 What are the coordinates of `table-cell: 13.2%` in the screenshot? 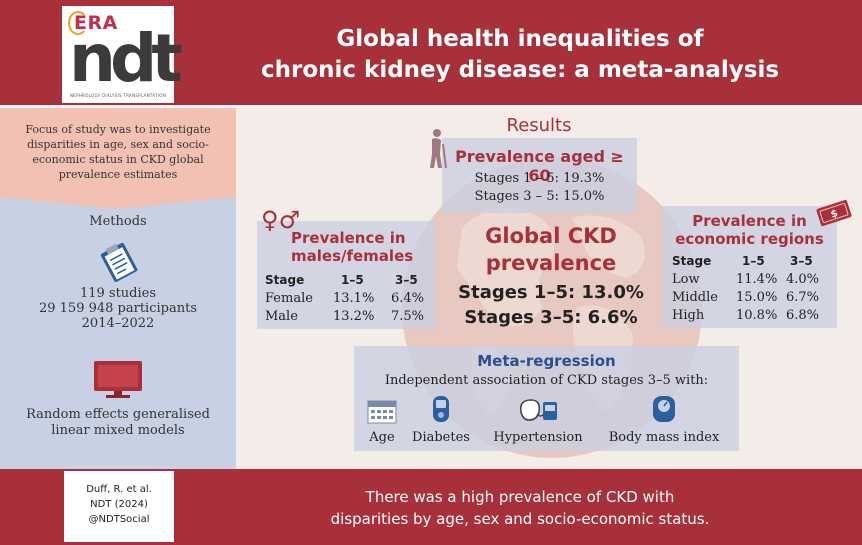 It's located at (354, 316).